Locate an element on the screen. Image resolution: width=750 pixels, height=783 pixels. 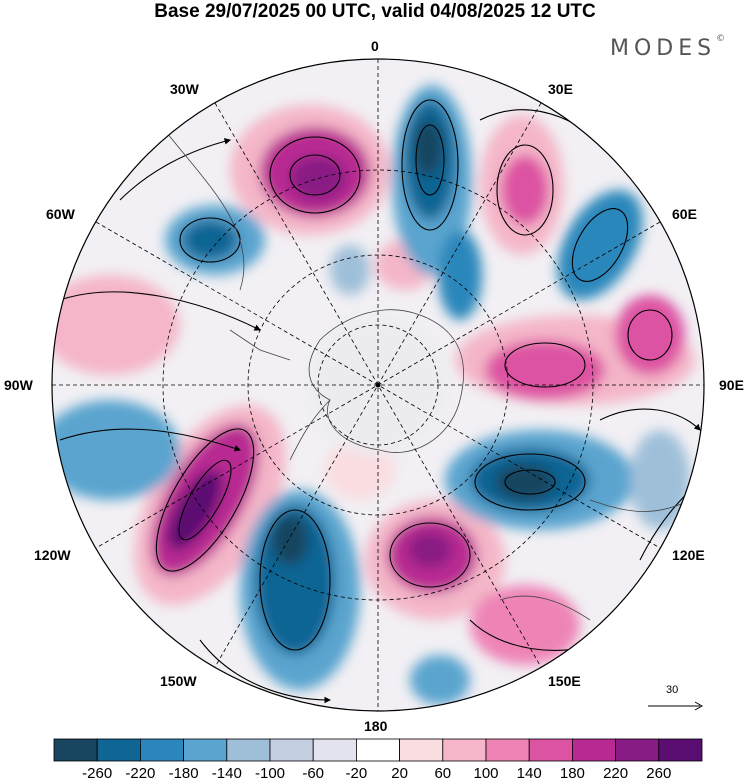
lon-label-150e: 150E is located at coordinates (564, 681).